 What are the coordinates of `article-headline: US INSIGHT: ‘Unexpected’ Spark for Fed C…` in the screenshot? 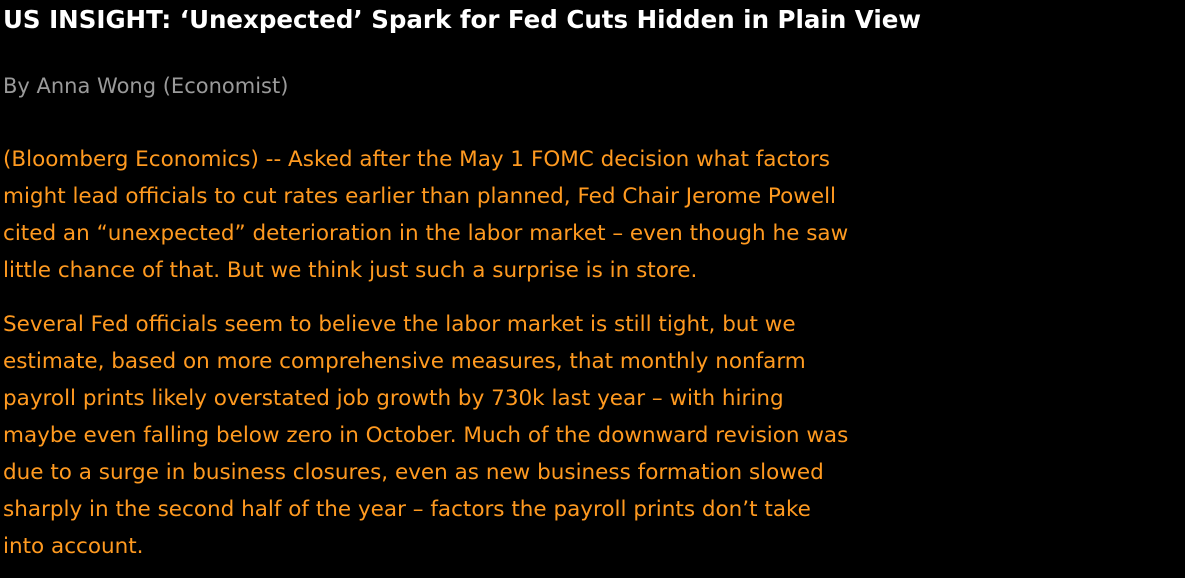 It's located at (462, 19).